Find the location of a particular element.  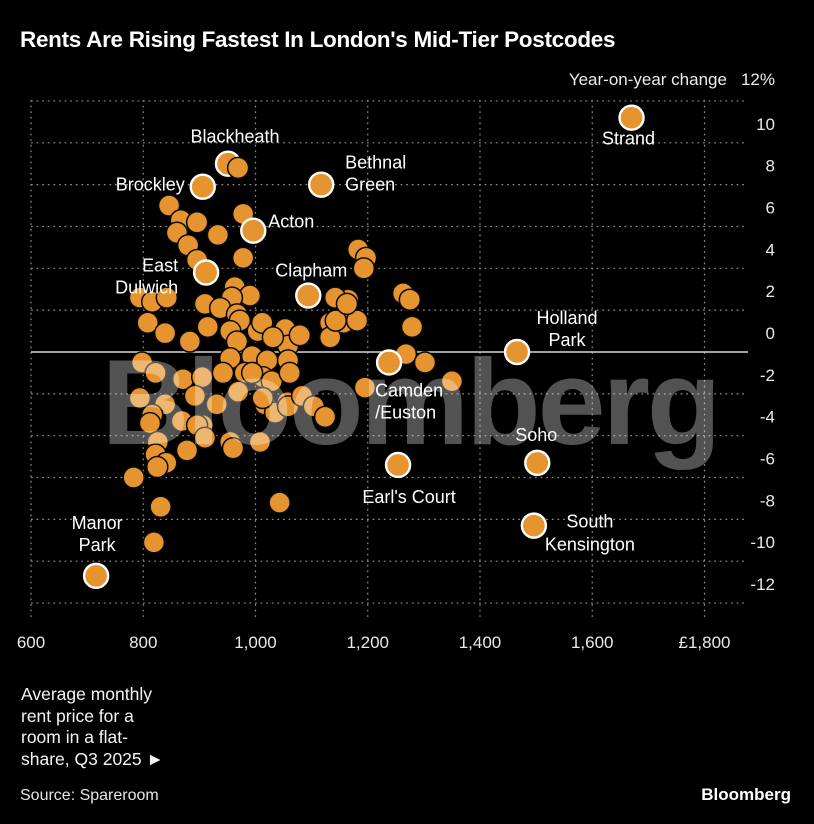

y-tick-label: 2 is located at coordinates (770, 291).